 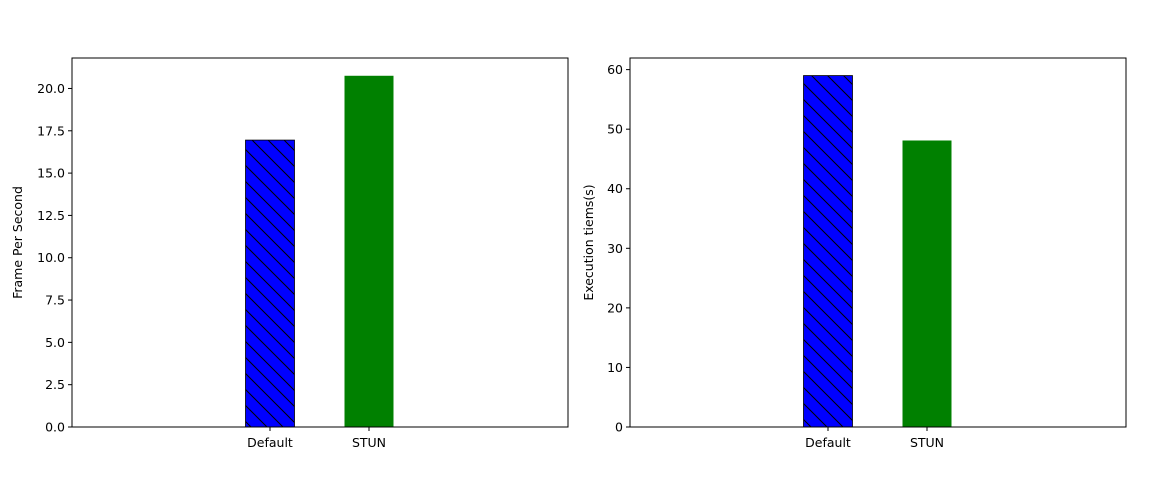 What do you see at coordinates (615, 69) in the screenshot?
I see `y-tick-label: 60` at bounding box center [615, 69].